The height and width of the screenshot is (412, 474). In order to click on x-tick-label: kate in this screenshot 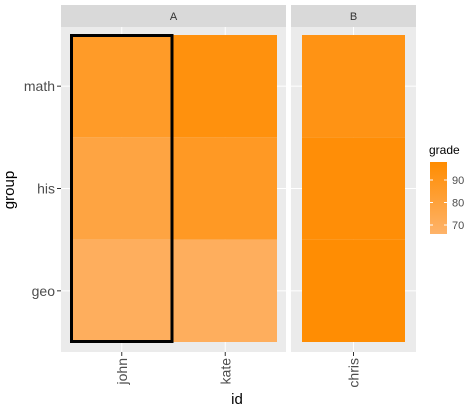, I will do `click(225, 371)`.